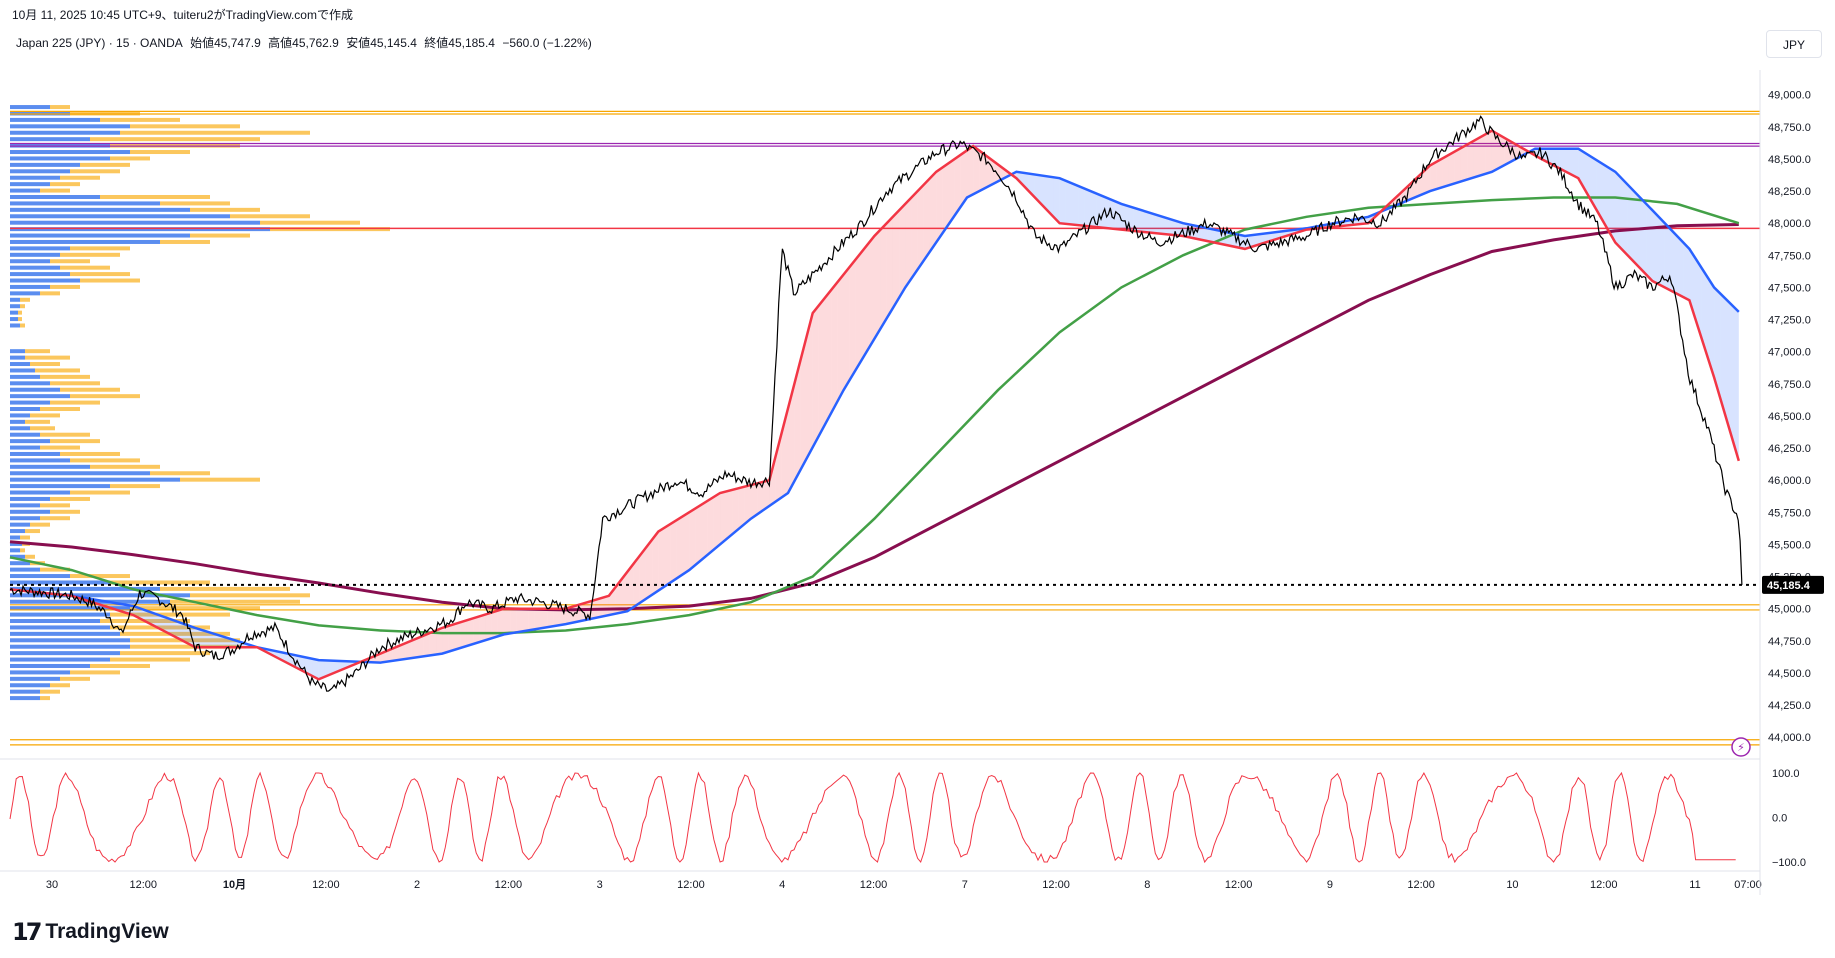 This screenshot has height=958, width=1835. I want to click on time-tick-label: 07:00, so click(1748, 885).